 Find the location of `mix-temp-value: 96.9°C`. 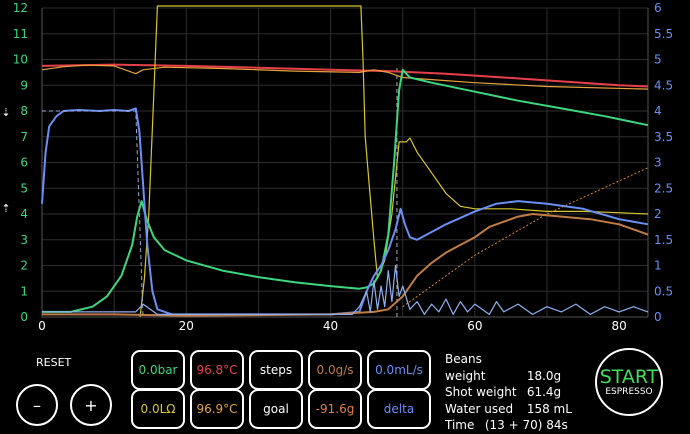

mix-temp-value: 96.9°C is located at coordinates (217, 409).